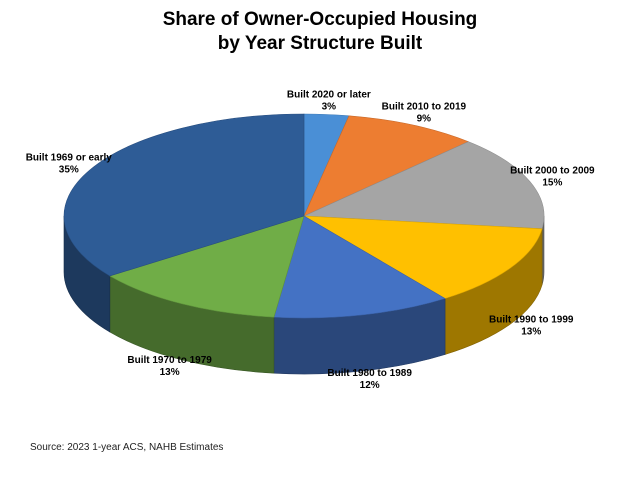 The width and height of the screenshot is (640, 480). I want to click on slice-label-built-2010-to-2019: Built 2010 to 2019, so click(424, 107).